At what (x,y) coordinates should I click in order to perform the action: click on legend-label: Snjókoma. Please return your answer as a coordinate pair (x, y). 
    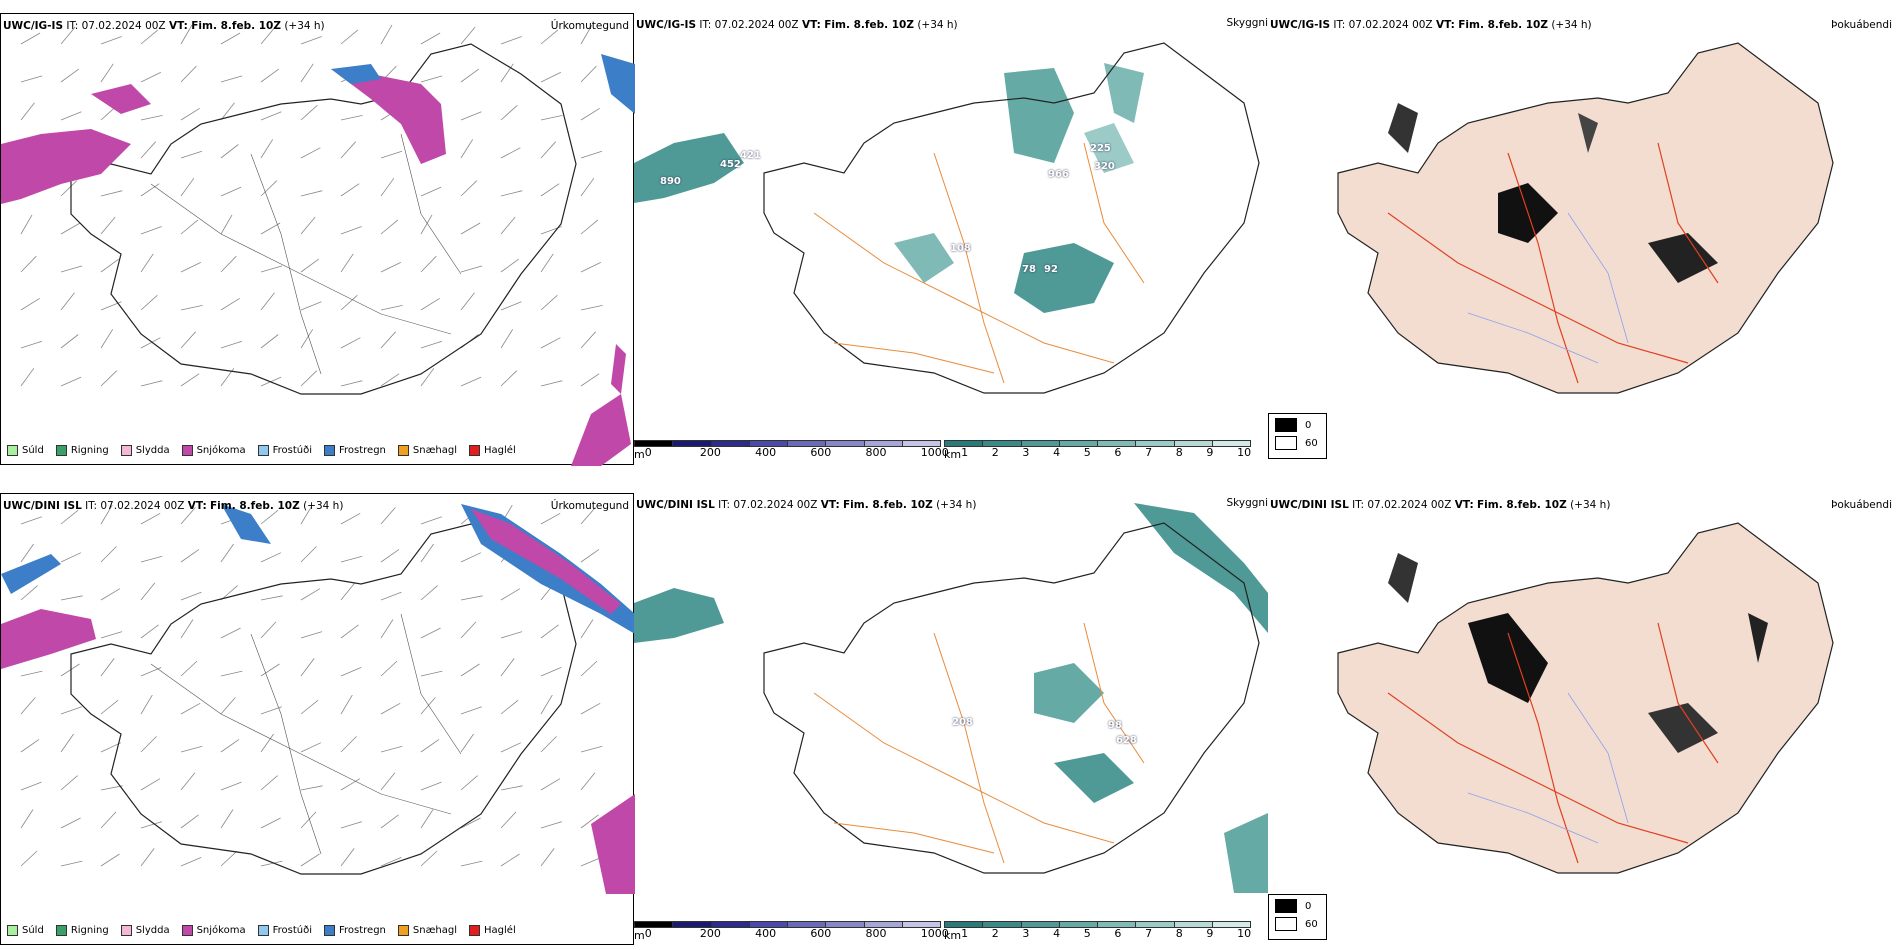
    Looking at the image, I should click on (221, 930).